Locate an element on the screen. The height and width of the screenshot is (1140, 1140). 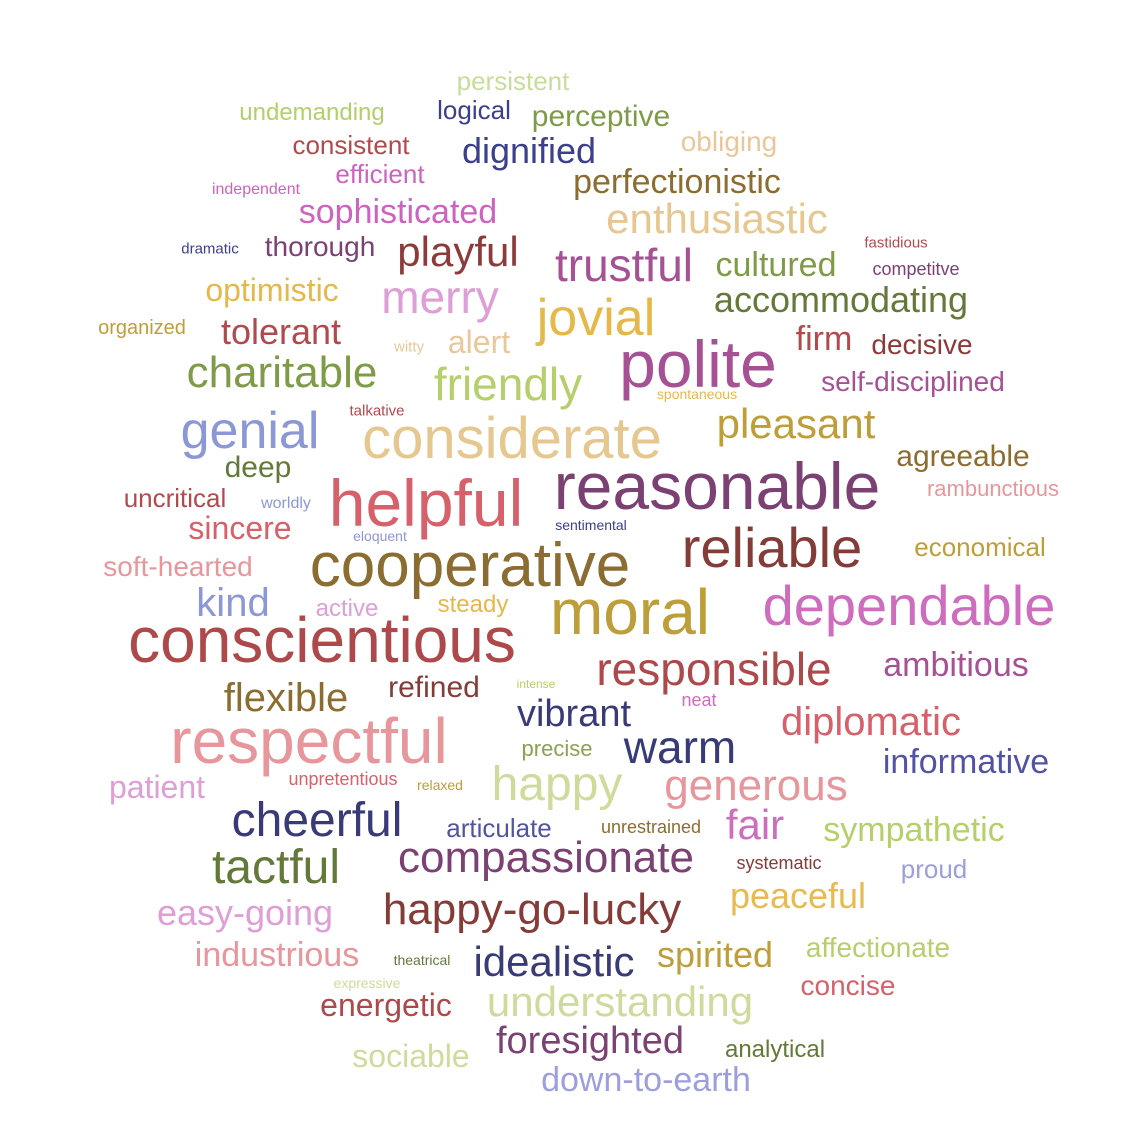
word-dependable: dependable is located at coordinates (909, 605).